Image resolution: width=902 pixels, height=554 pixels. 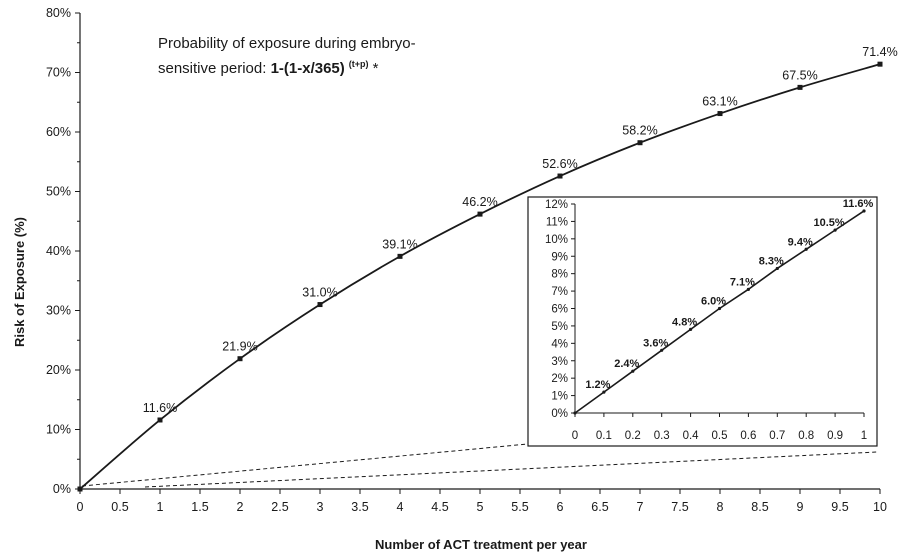 I want to click on inset-y-tick-label: 12%, so click(x=556, y=205).